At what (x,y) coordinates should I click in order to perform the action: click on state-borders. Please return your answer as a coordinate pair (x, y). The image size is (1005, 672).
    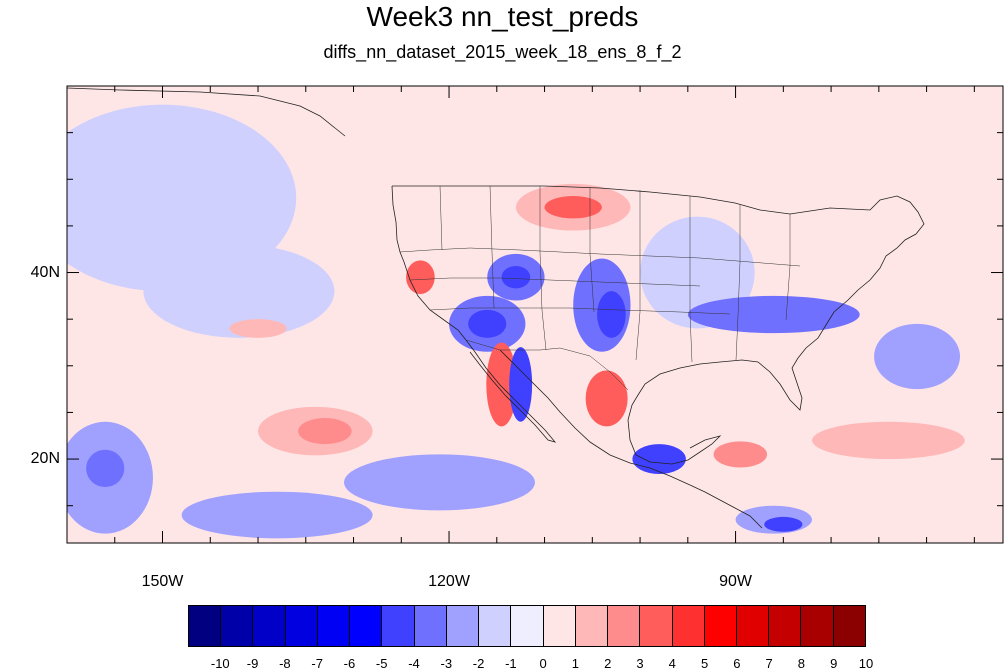
    Looking at the image, I should click on (600, 288).